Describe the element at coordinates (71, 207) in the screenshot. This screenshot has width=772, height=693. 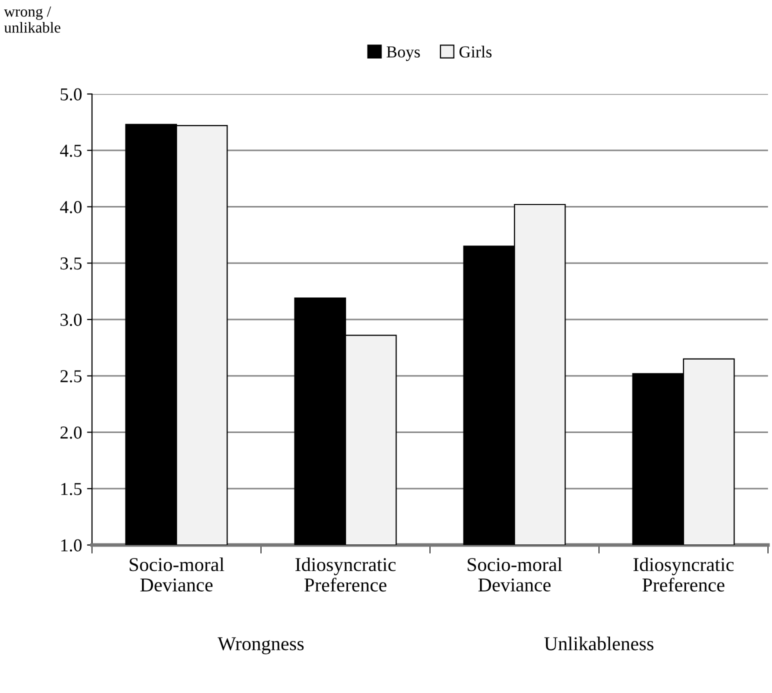
I see `y-tick-label: 4.0` at that location.